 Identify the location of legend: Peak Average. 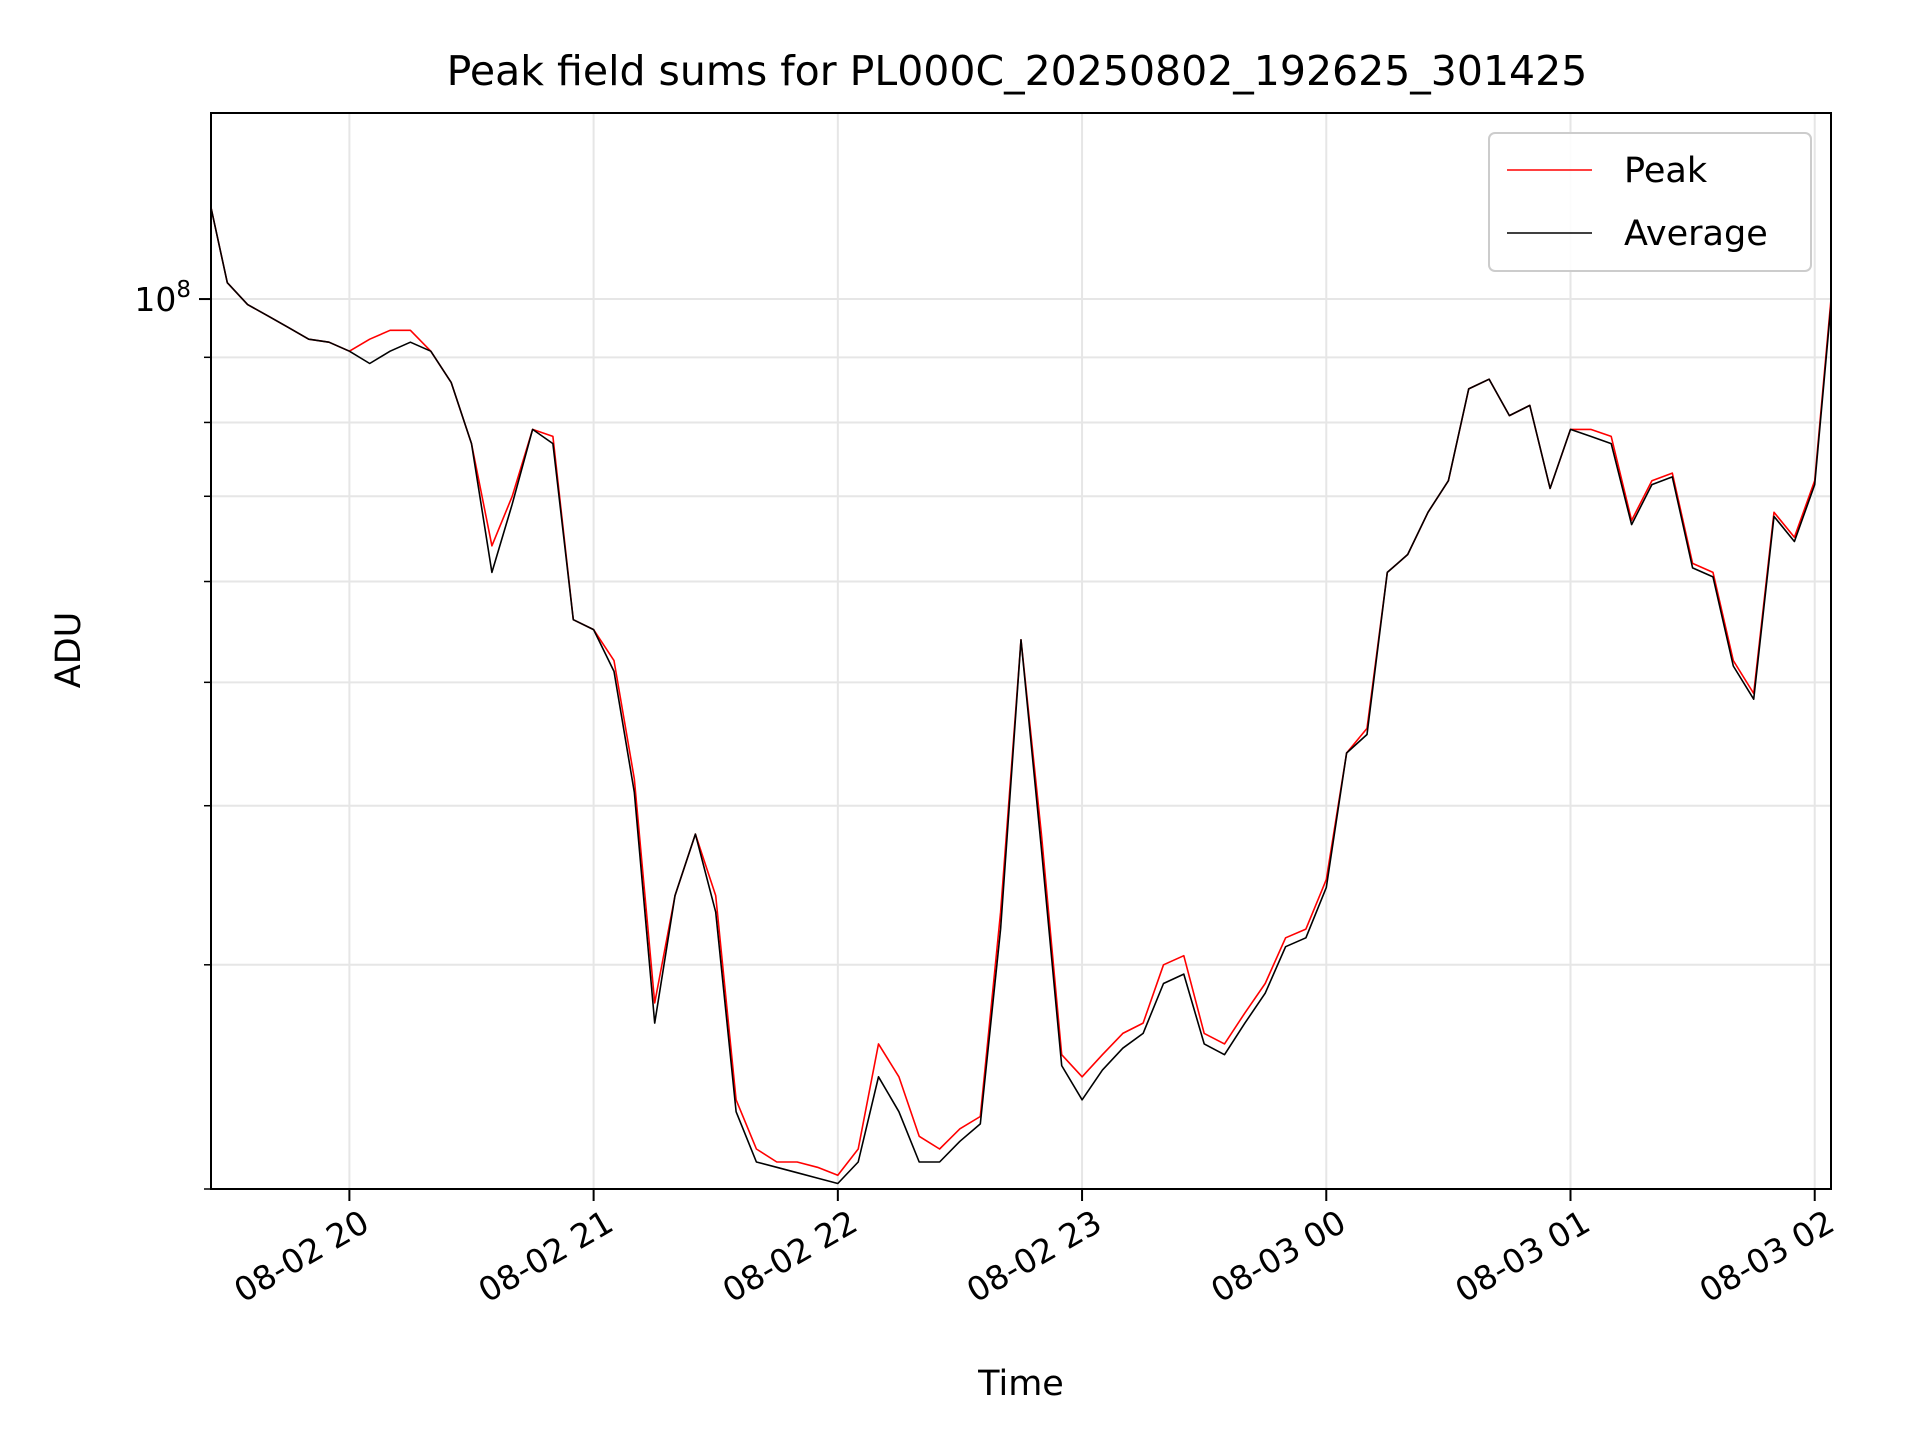
(1650, 202).